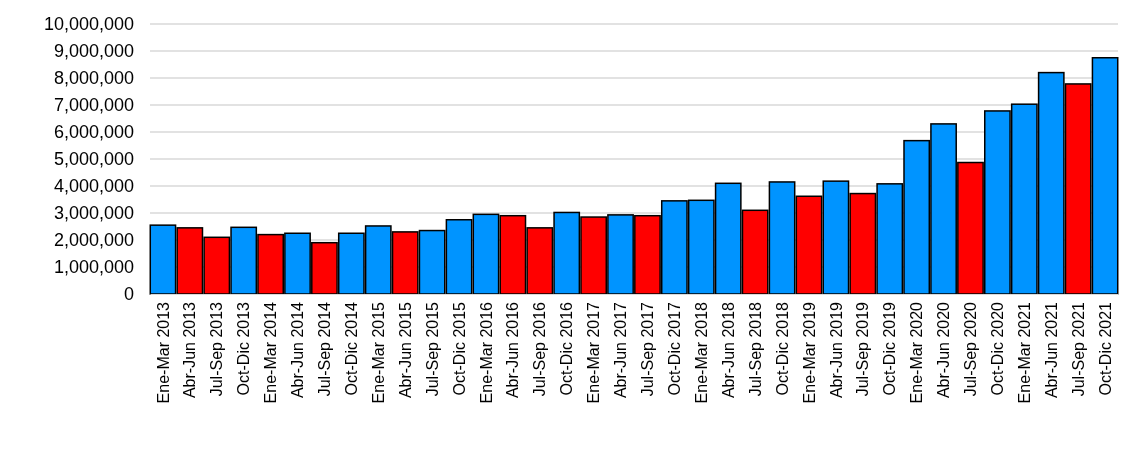  What do you see at coordinates (405, 350) in the screenshot?
I see `x-tick-label: Abr-Jun 2015` at bounding box center [405, 350].